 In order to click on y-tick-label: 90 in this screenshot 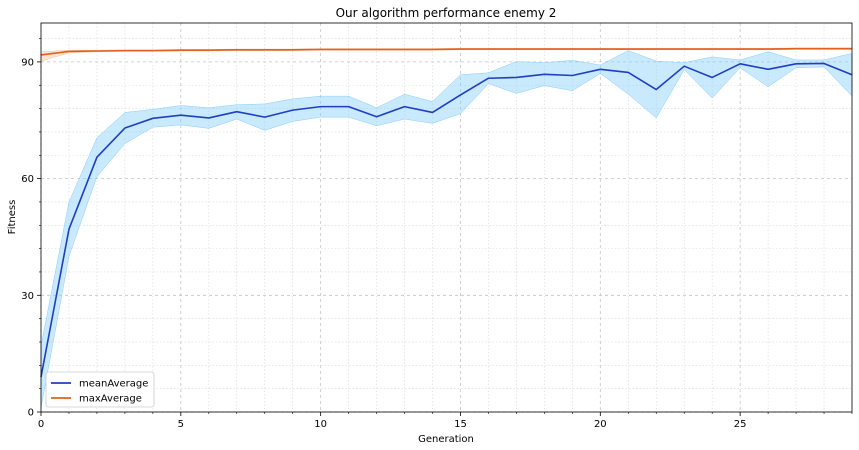, I will do `click(27, 62)`.